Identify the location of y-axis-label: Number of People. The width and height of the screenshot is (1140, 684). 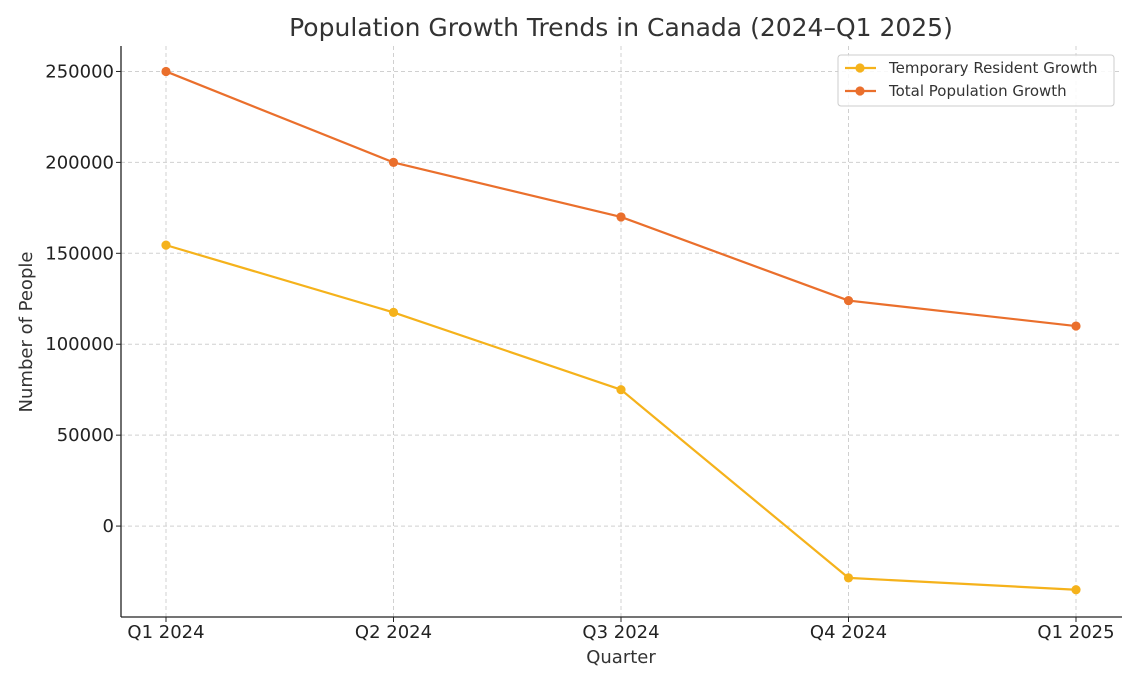
(26, 332).